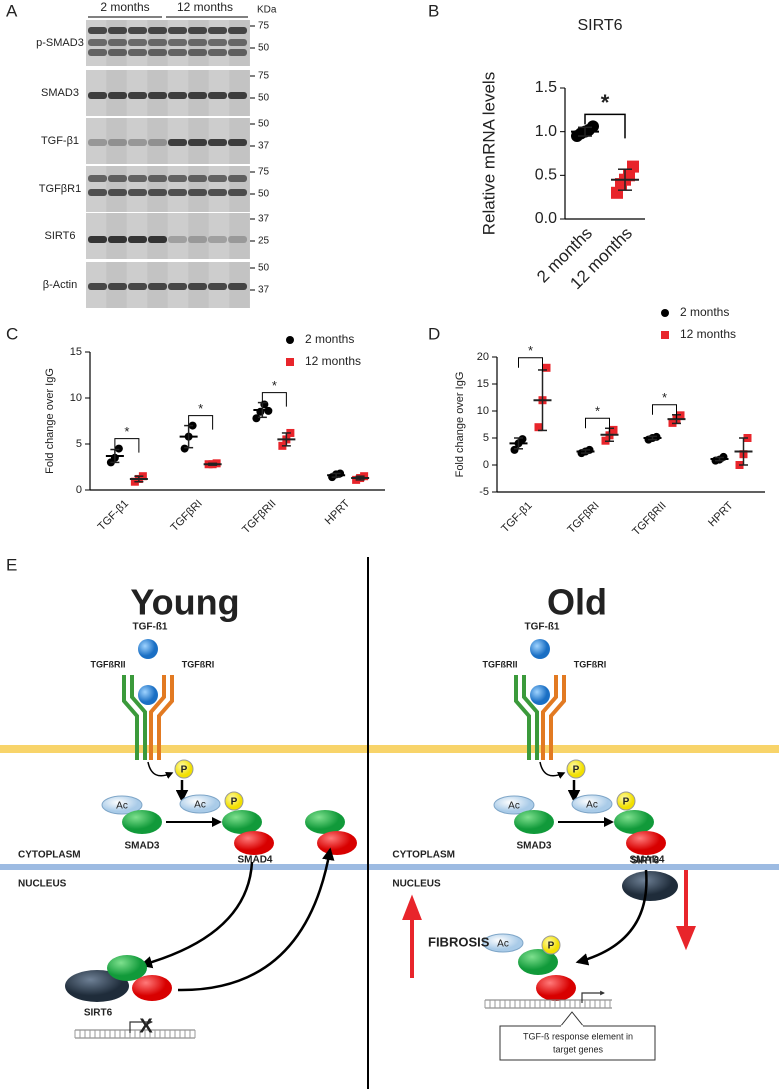  I want to click on transcription-arrow, so click(141, 1026).